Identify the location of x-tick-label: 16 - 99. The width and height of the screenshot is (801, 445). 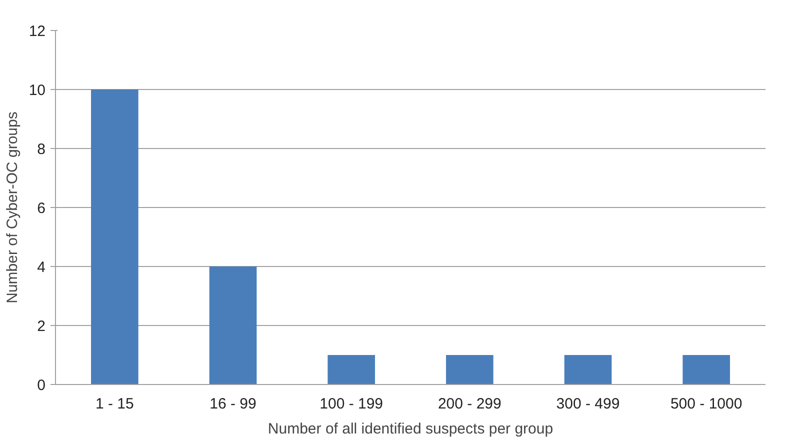
(233, 404).